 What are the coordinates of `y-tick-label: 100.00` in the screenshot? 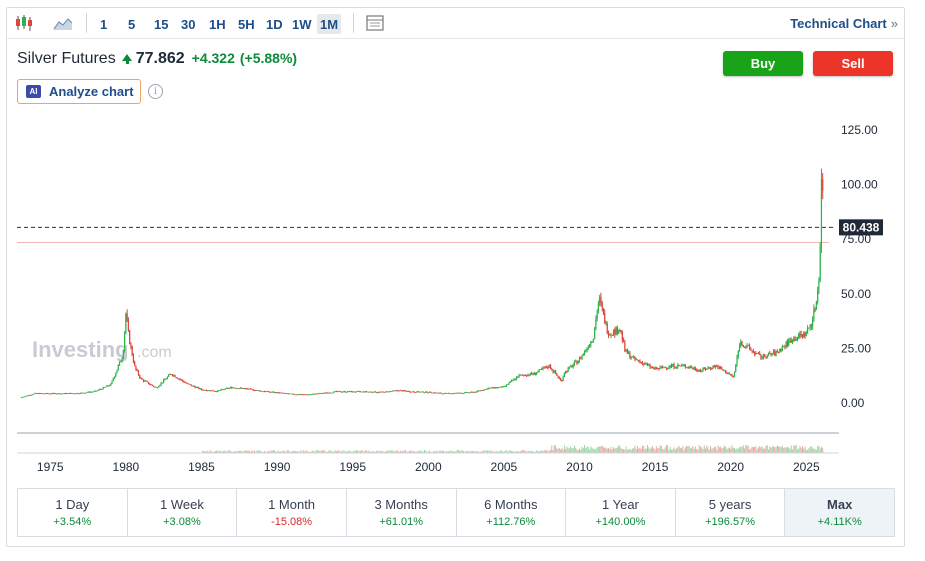 It's located at (859, 185).